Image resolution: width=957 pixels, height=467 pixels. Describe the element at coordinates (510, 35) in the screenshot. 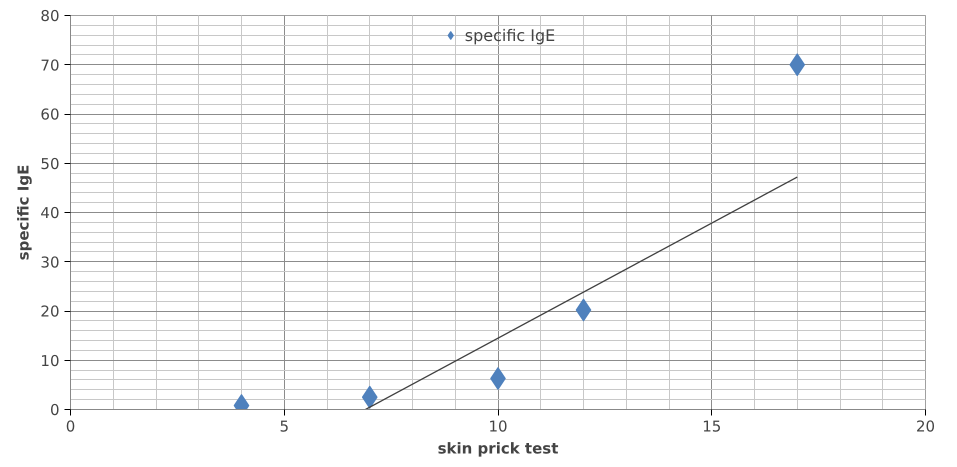

I see `legend-label: specific IgE` at that location.